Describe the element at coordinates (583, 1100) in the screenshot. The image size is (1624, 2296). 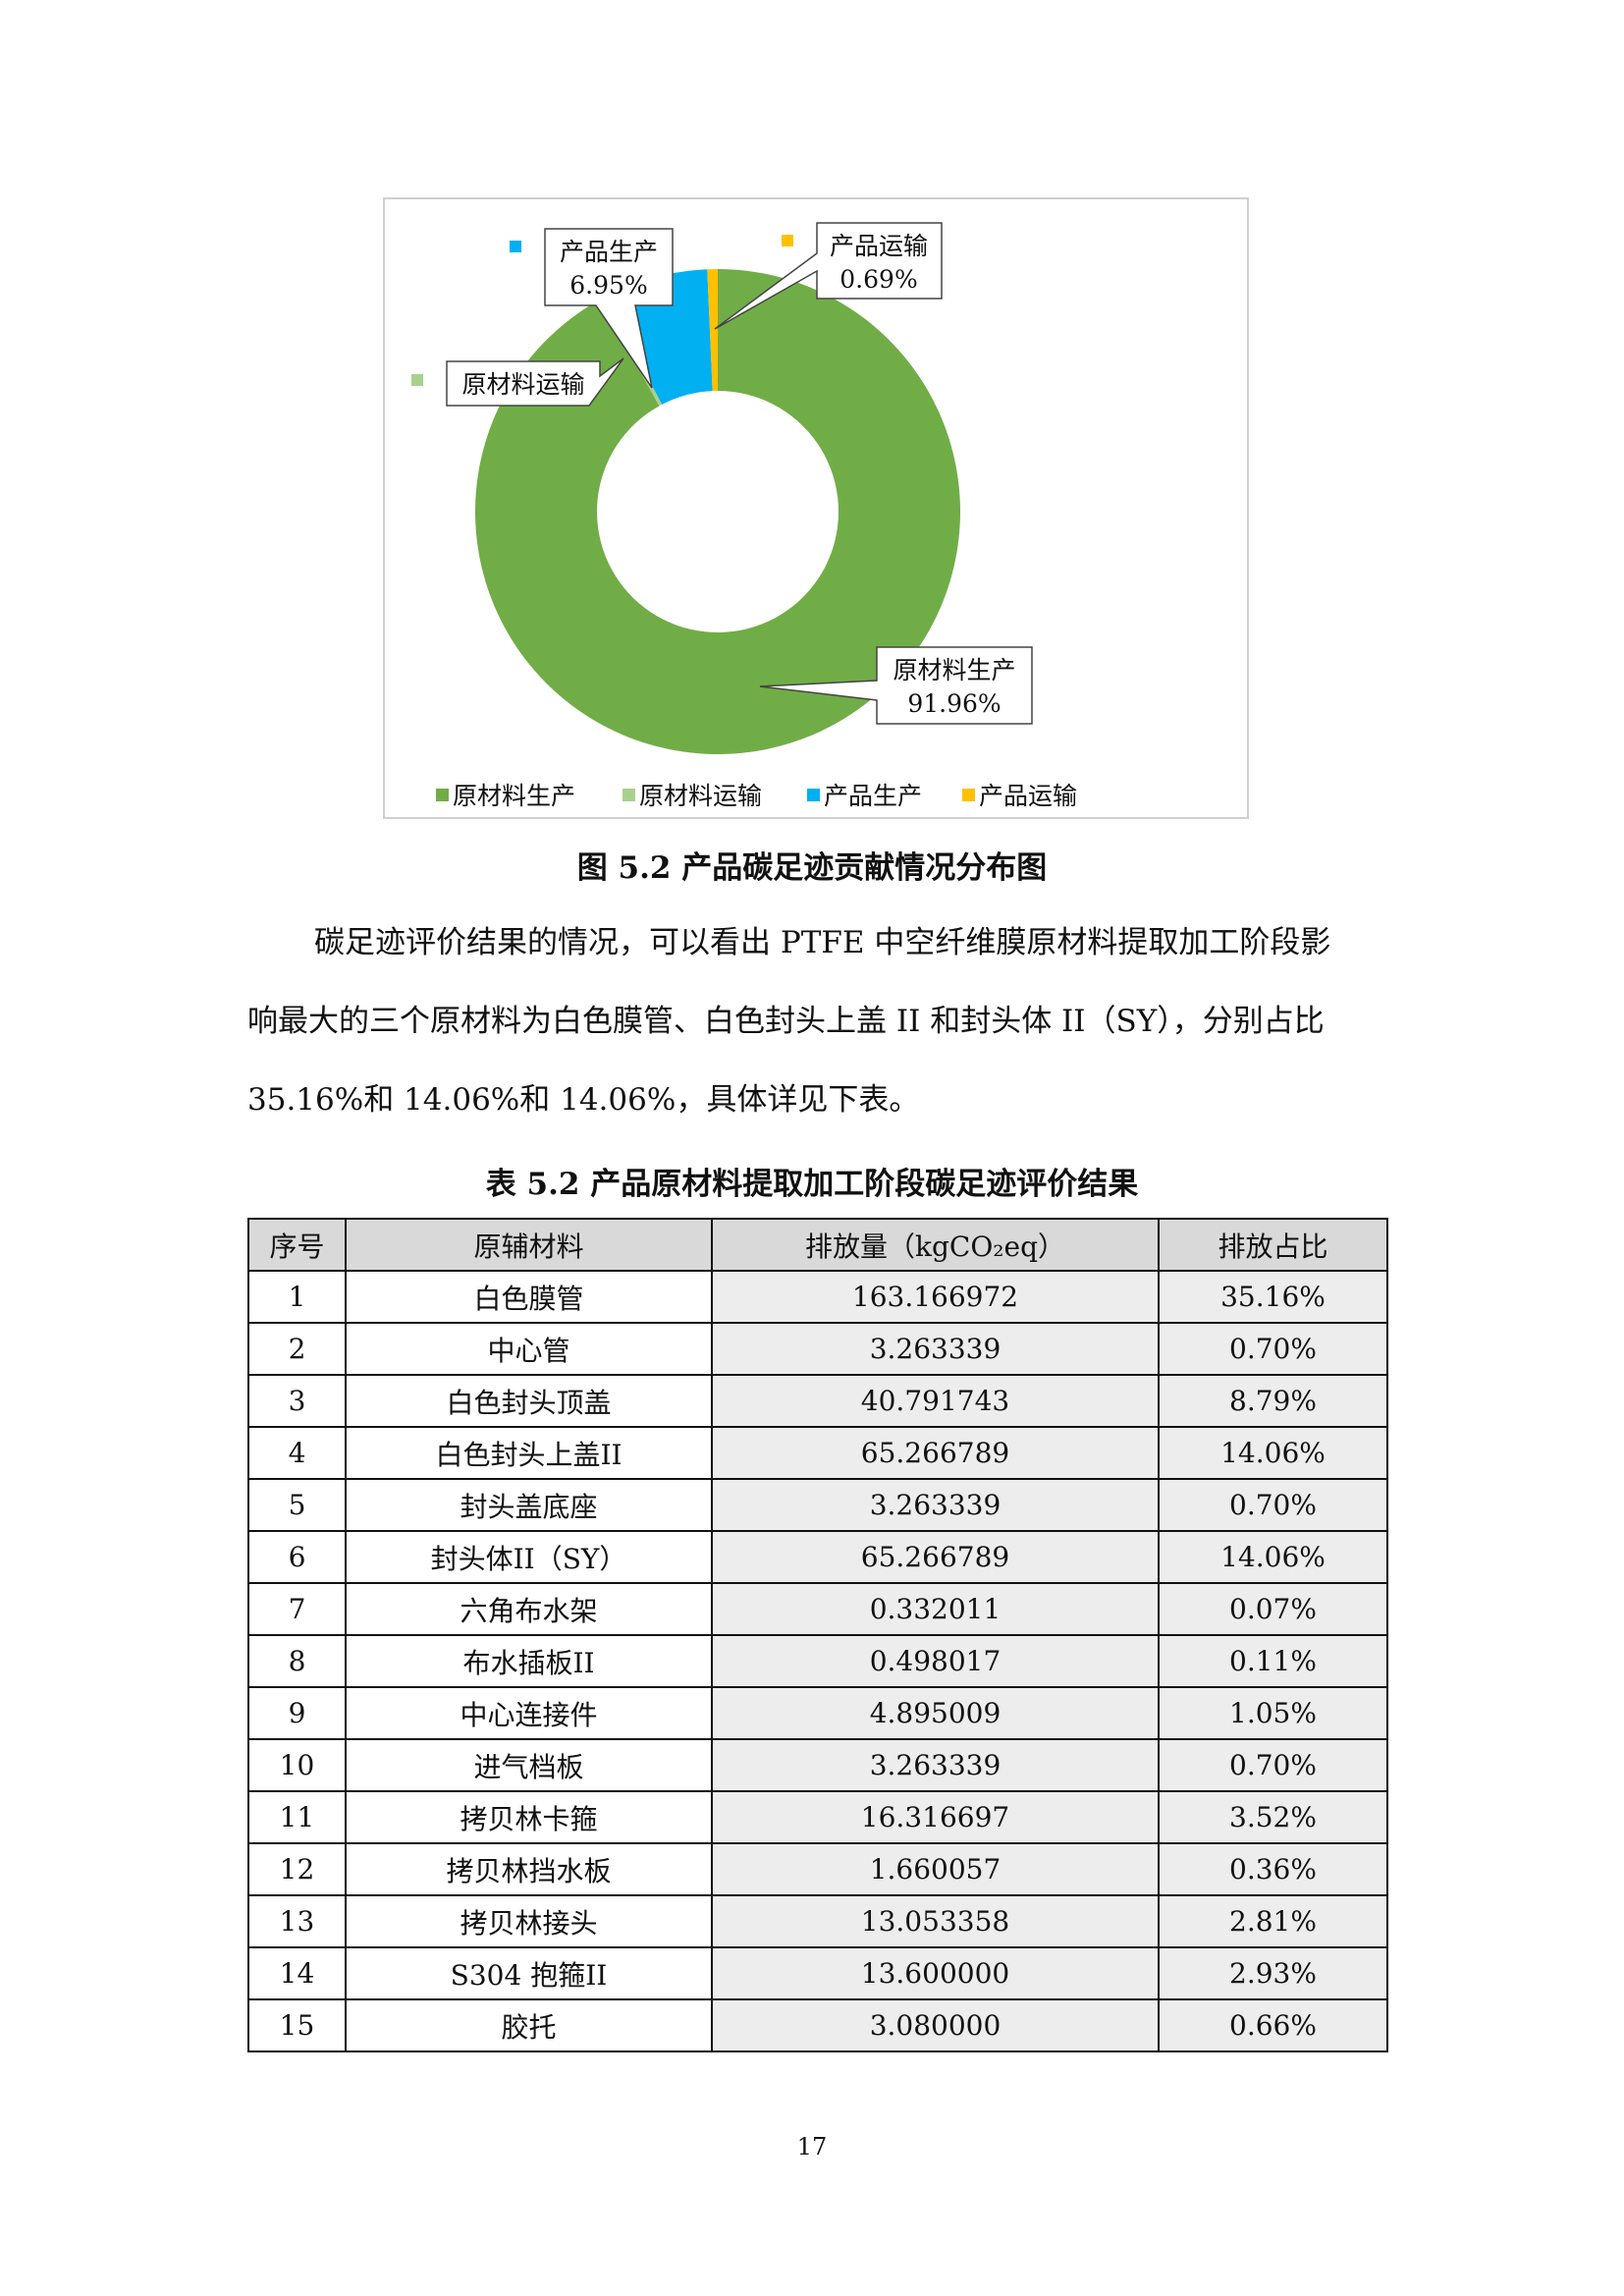
I see `paragraph-line: 35.16%和 14.06%和 14.06%，具体详见下表。` at that location.